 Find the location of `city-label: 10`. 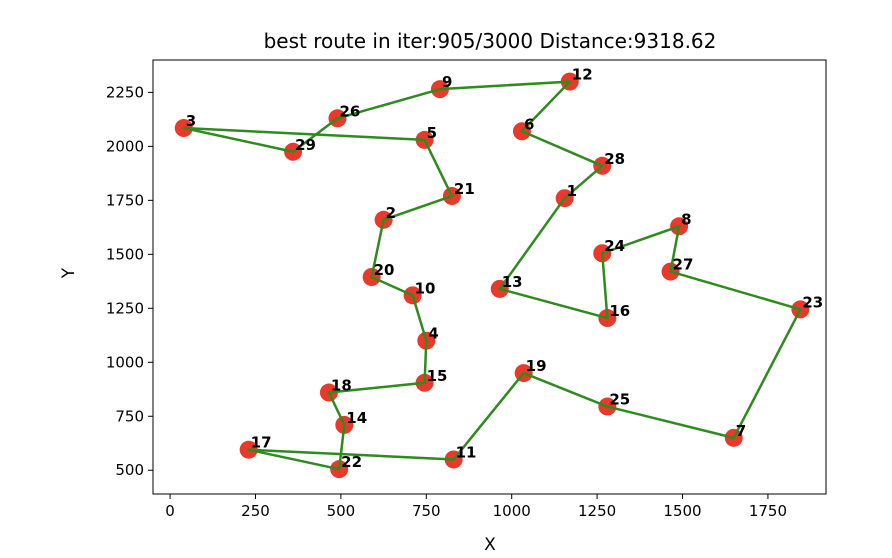

city-label: 10 is located at coordinates (425, 288).